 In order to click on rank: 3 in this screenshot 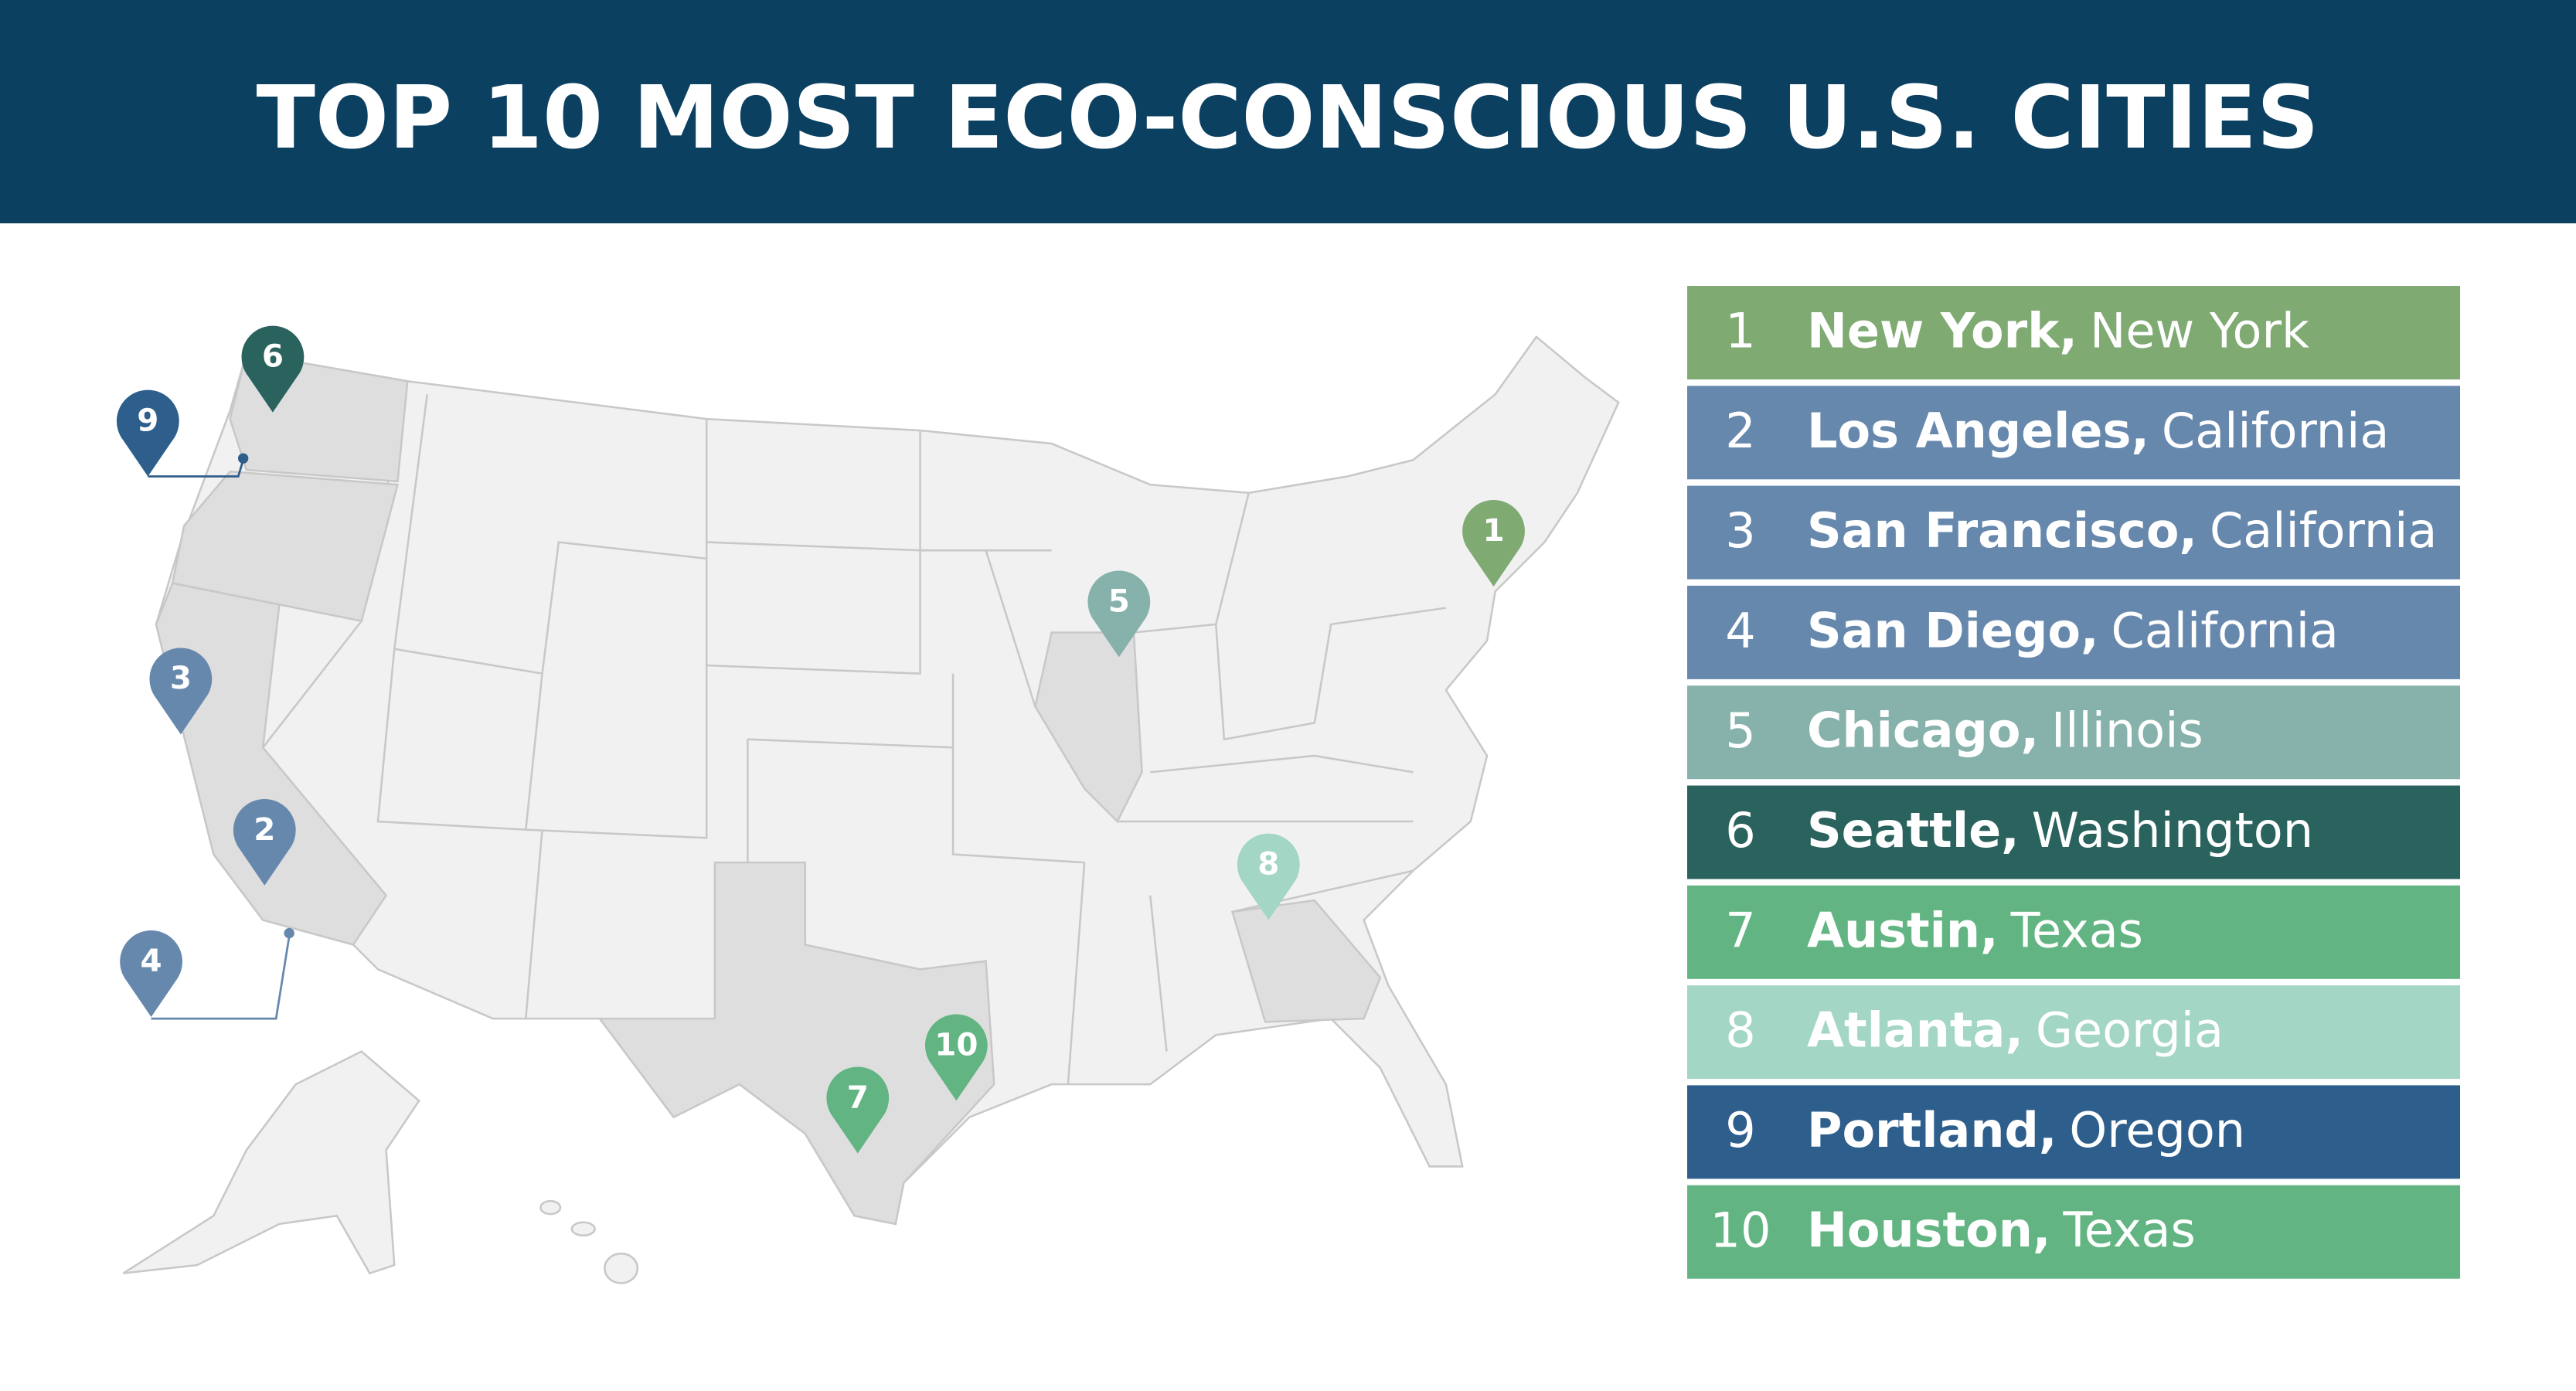, I will do `click(1740, 530)`.